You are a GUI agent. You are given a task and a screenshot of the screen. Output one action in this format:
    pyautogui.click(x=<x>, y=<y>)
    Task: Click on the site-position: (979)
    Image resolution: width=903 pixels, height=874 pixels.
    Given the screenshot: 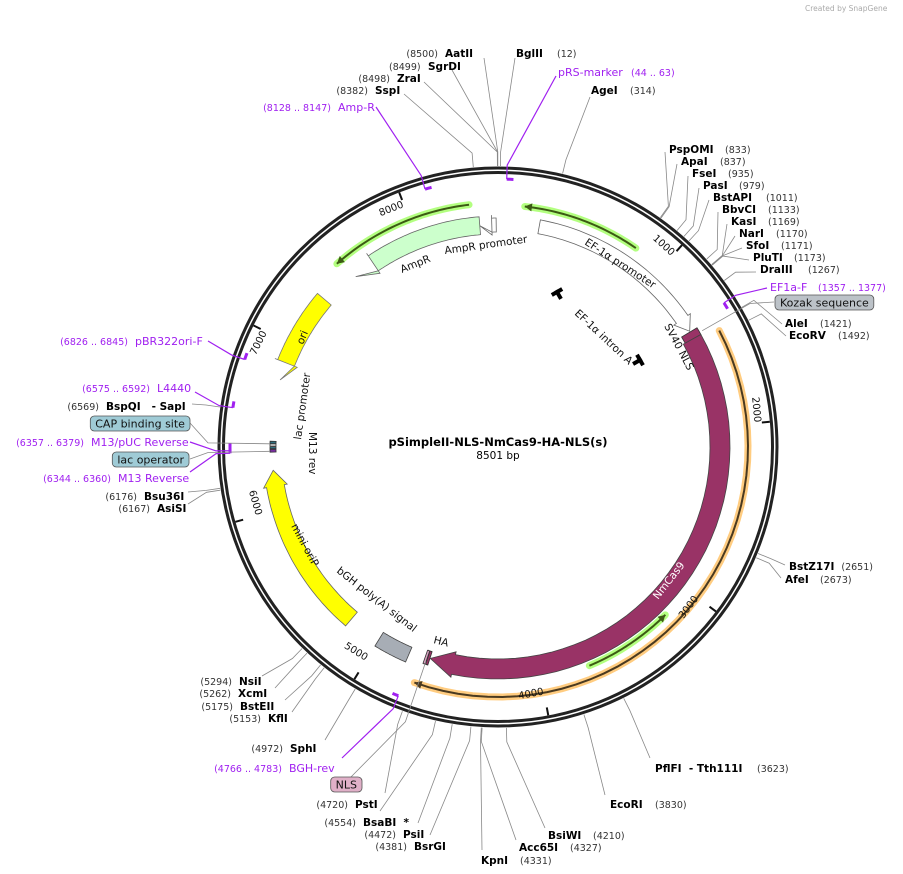 What is the action you would take?
    pyautogui.click(x=752, y=186)
    